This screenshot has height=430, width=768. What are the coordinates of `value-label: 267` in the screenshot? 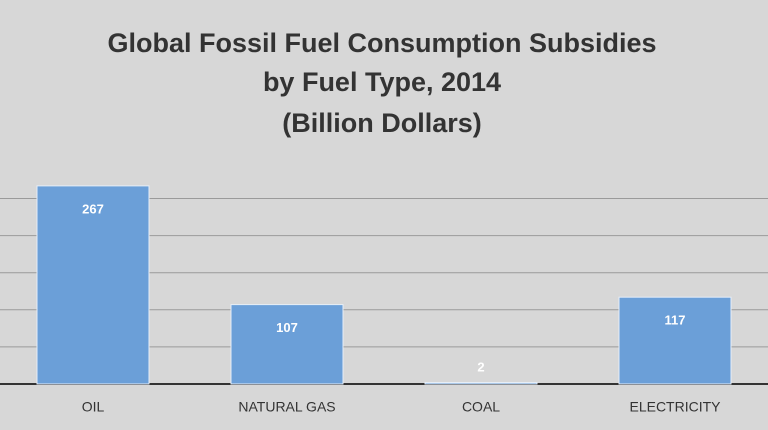 It's located at (93, 208).